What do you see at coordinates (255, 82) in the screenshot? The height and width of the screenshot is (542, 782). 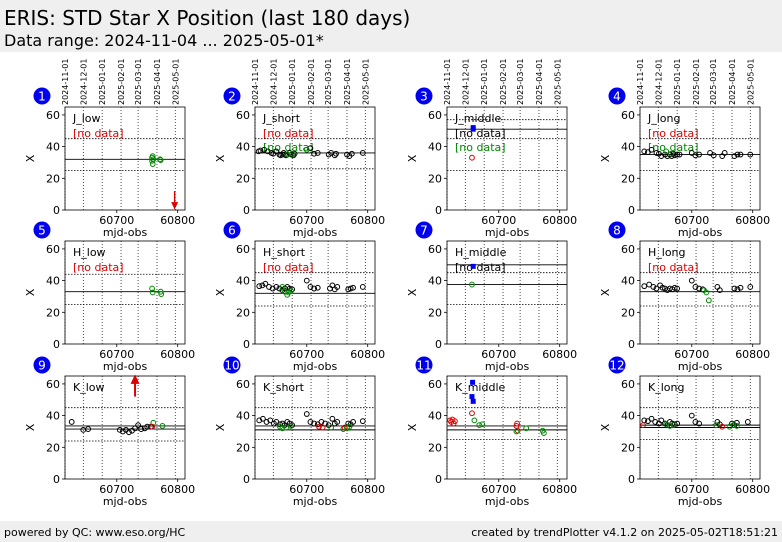 I see `date-tick-label: 2024-11-01` at bounding box center [255, 82].